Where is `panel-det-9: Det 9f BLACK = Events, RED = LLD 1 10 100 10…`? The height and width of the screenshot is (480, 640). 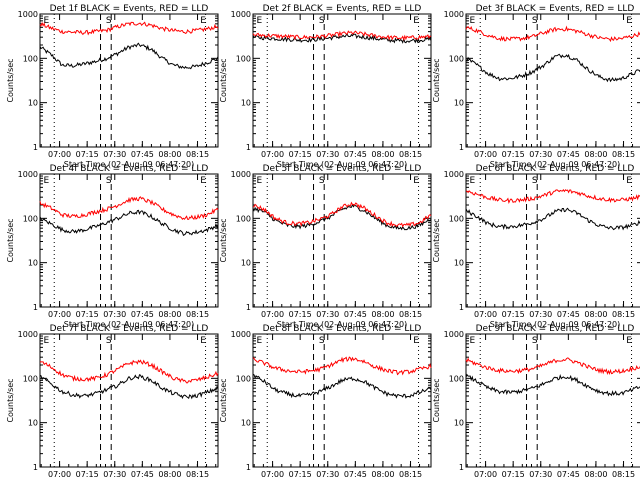 panel-det-9: Det 9f BLACK = Events, RED = LLD 1 10 100 10… is located at coordinates (536, 401).